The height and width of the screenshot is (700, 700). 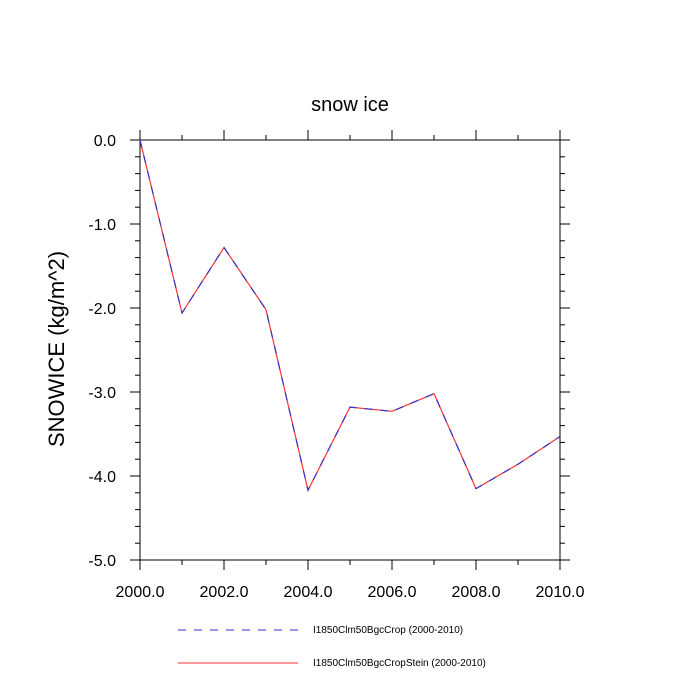 I want to click on y-tick-label: 0.0, so click(x=105, y=141).